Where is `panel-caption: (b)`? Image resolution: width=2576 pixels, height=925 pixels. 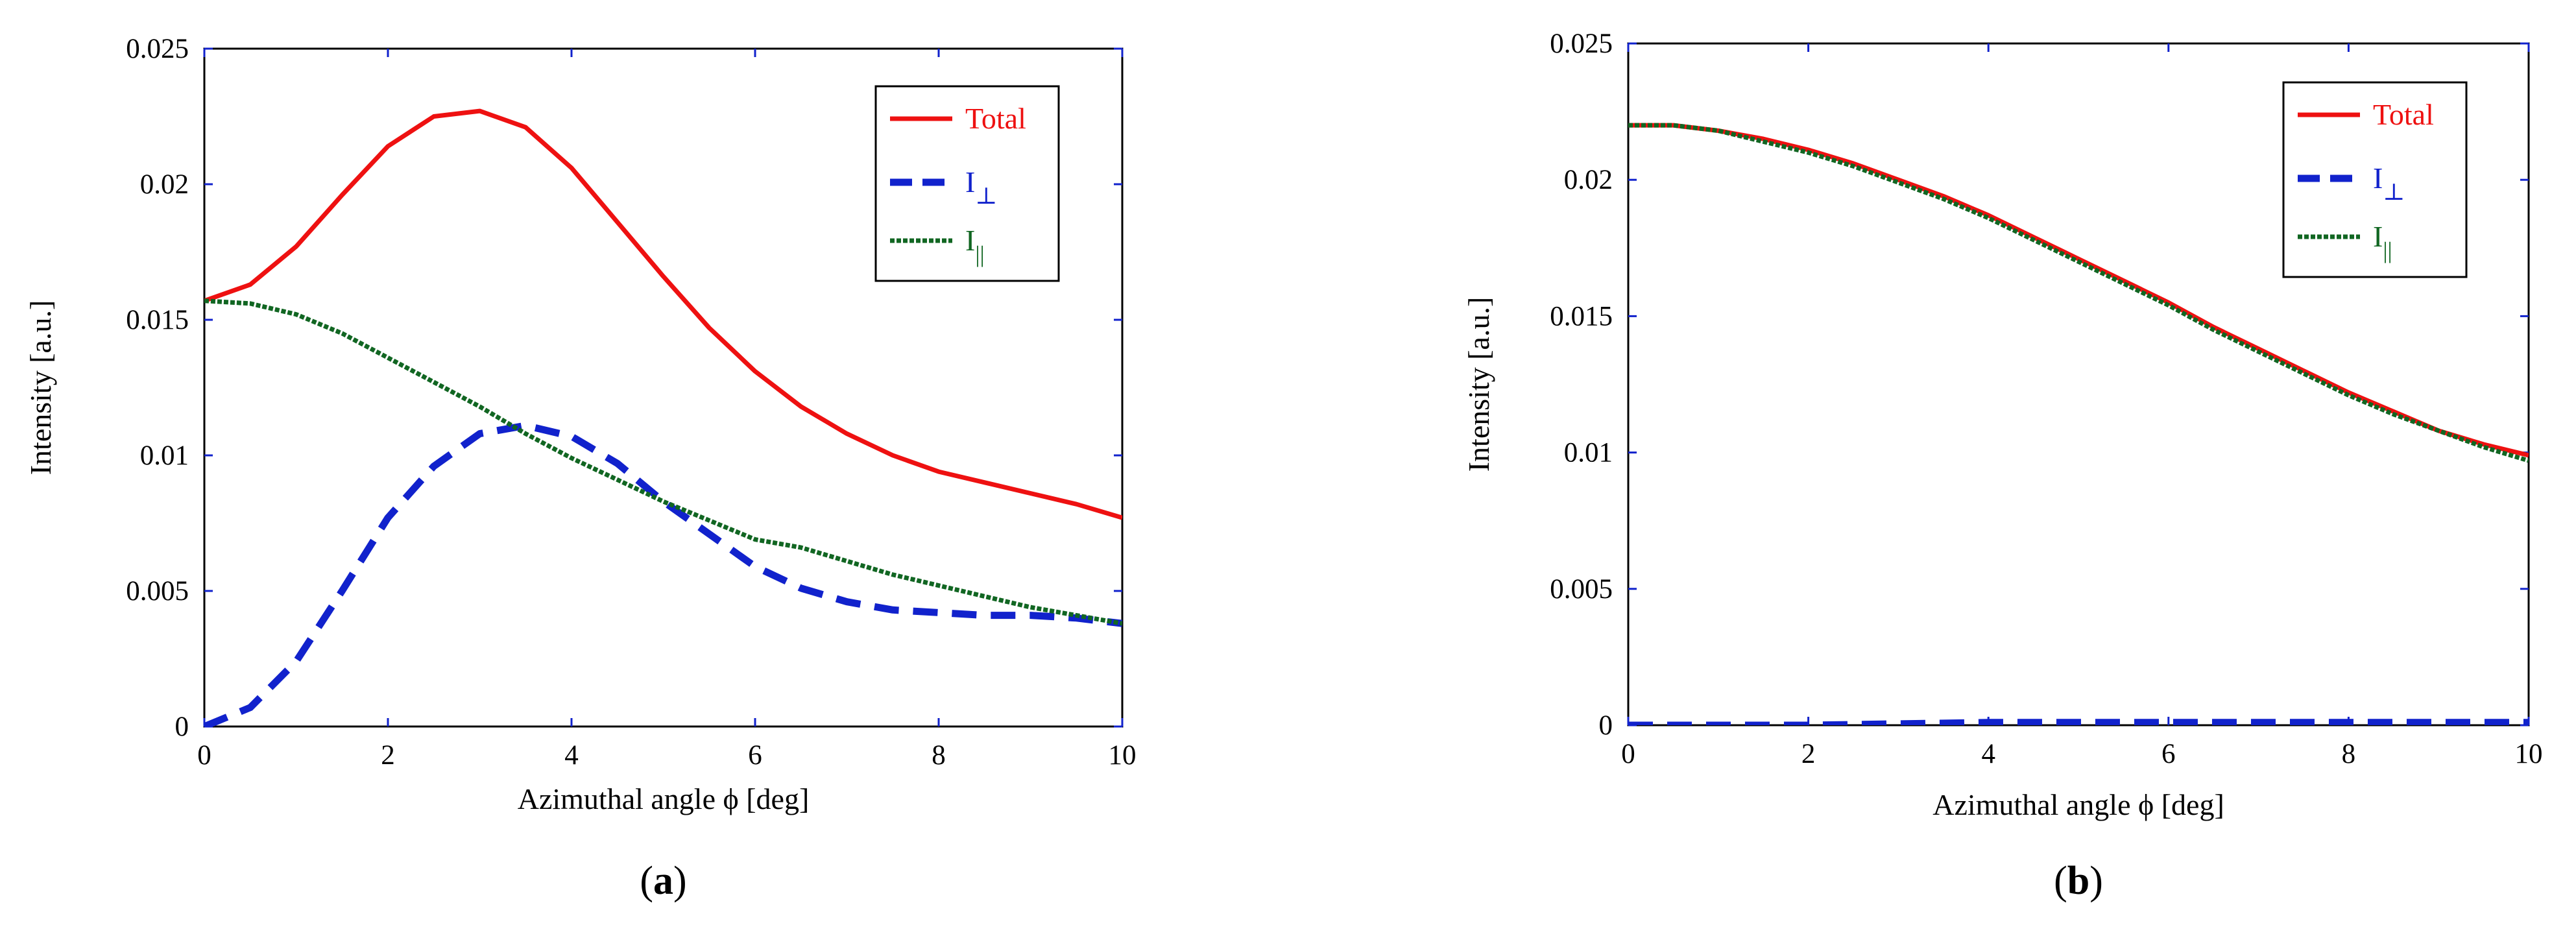
panel-caption: (b) is located at coordinates (2078, 881).